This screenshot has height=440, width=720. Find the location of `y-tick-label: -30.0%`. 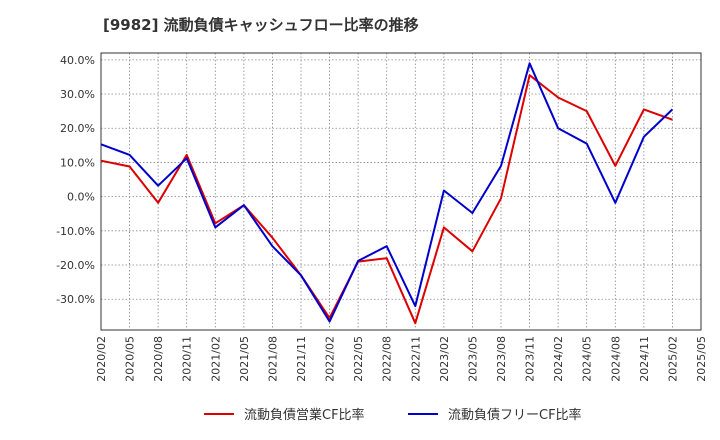

y-tick-label: -30.0% is located at coordinates (75, 299).